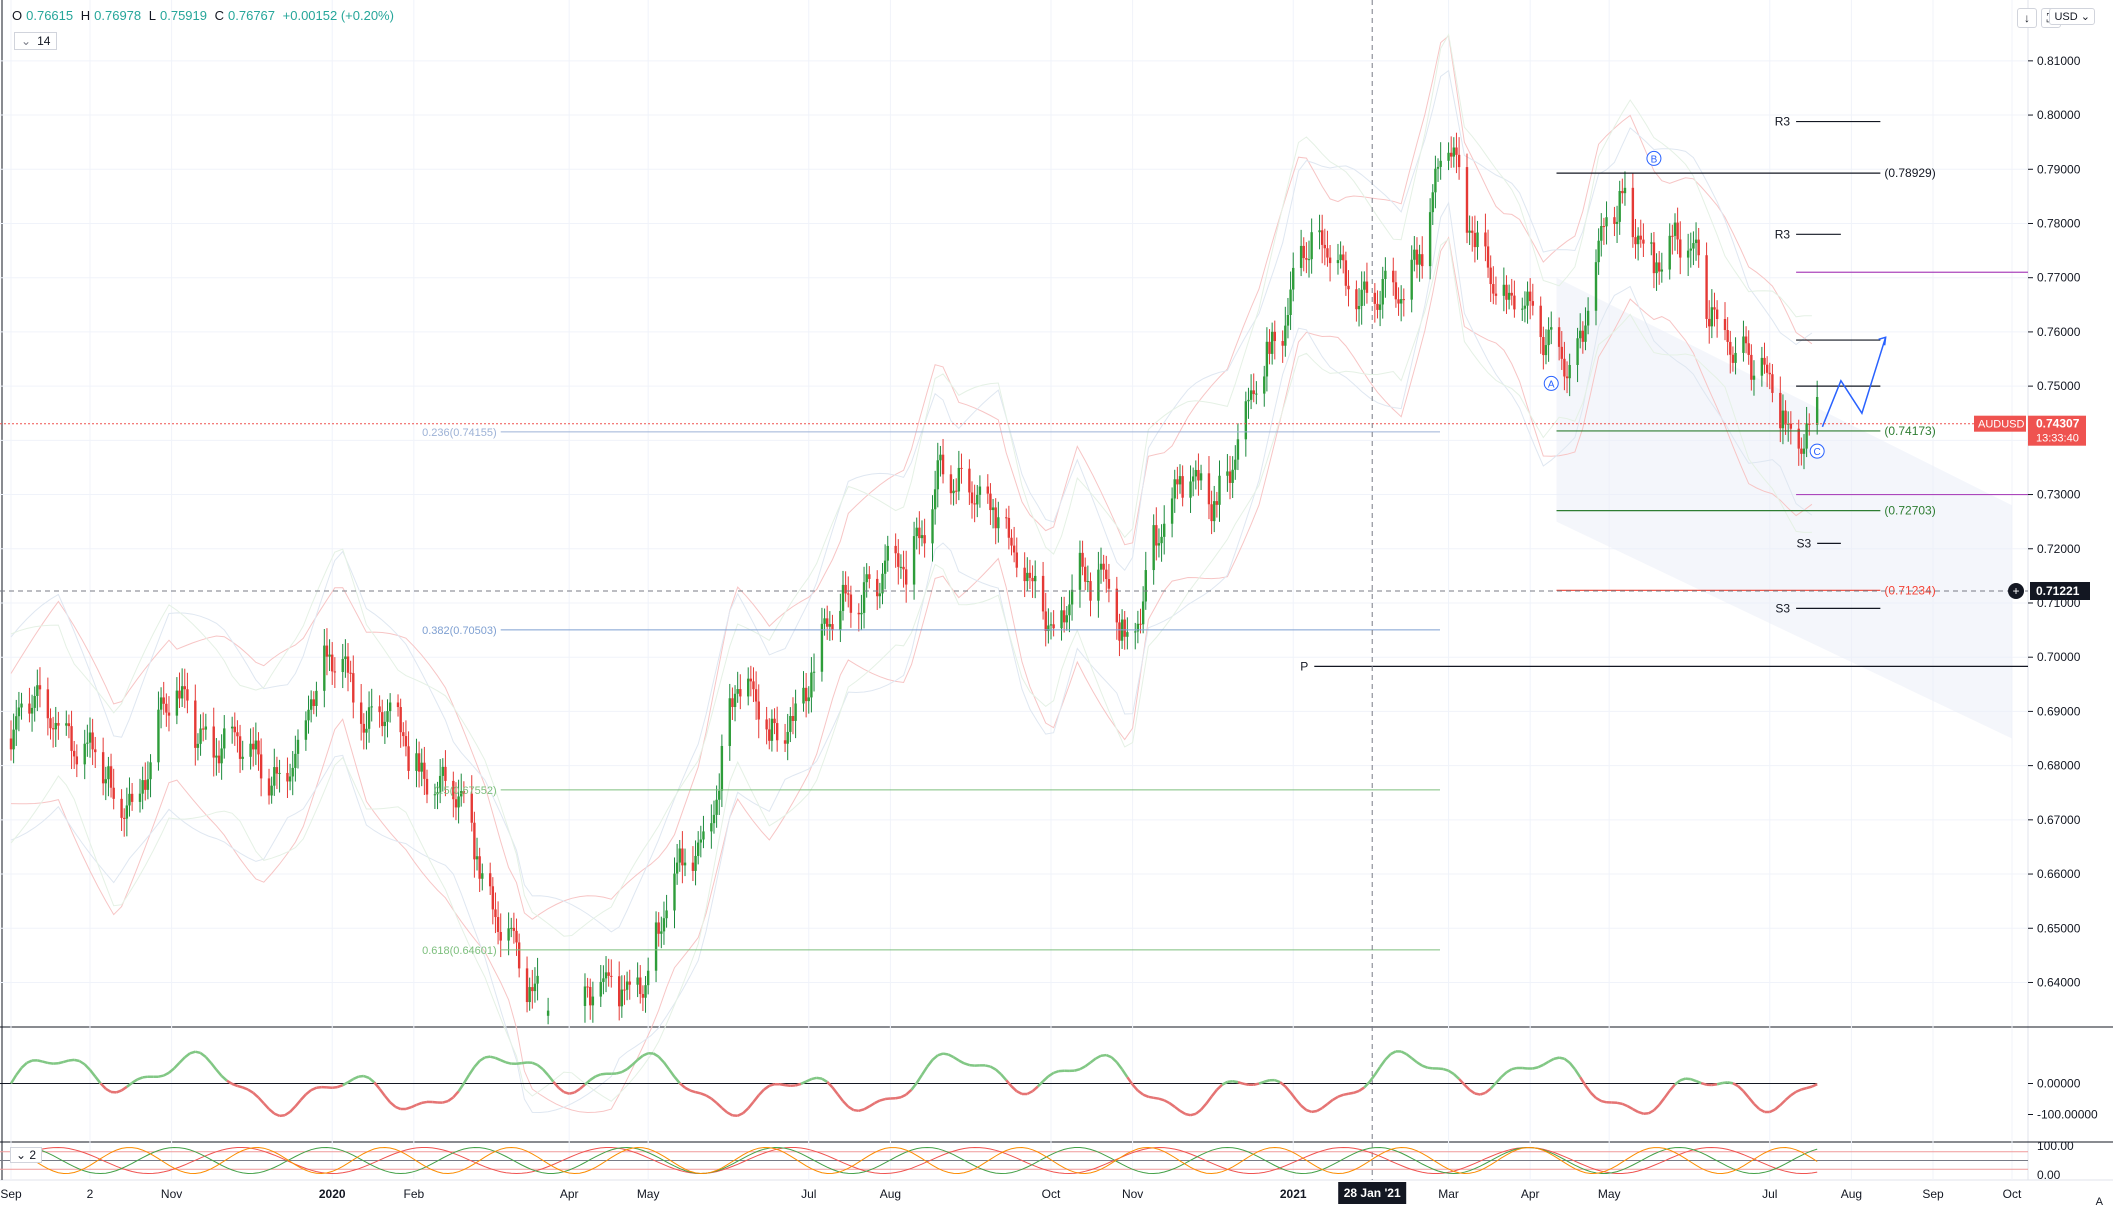 The height and width of the screenshot is (1212, 2113). What do you see at coordinates (26, 1155) in the screenshot?
I see `oscillator-badge: ⌄ 2` at bounding box center [26, 1155].